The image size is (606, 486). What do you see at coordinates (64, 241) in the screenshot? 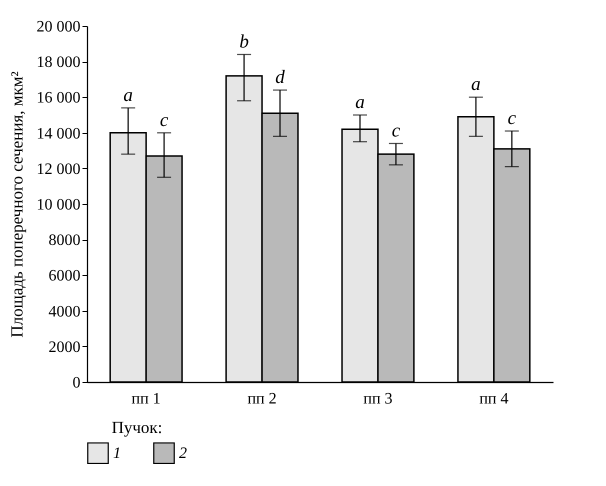
I see `y-tick-label: 8000` at bounding box center [64, 241].